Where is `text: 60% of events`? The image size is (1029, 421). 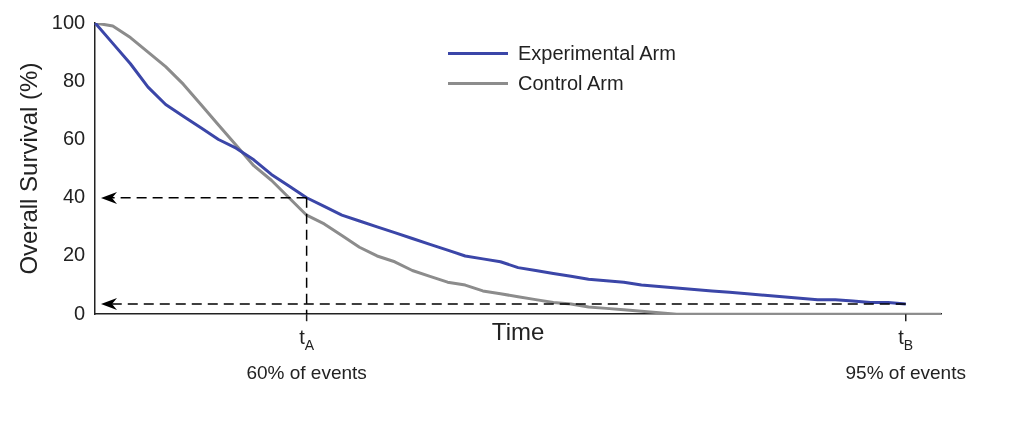
text: 60% of events is located at coordinates (306, 373).